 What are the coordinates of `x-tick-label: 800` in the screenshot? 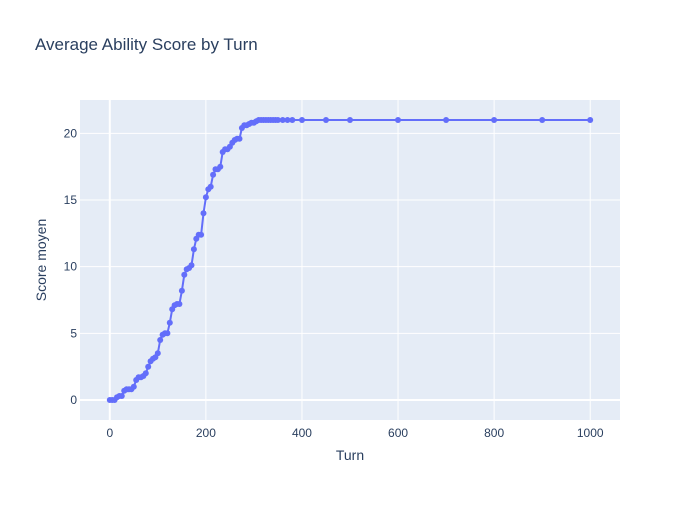 It's located at (494, 433).